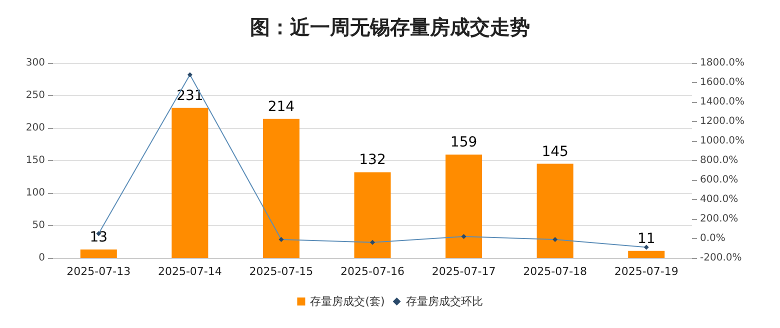 The height and width of the screenshot is (328, 780). Describe the element at coordinates (713, 238) in the screenshot. I see `y2-tick-label: 0.0%` at that location.